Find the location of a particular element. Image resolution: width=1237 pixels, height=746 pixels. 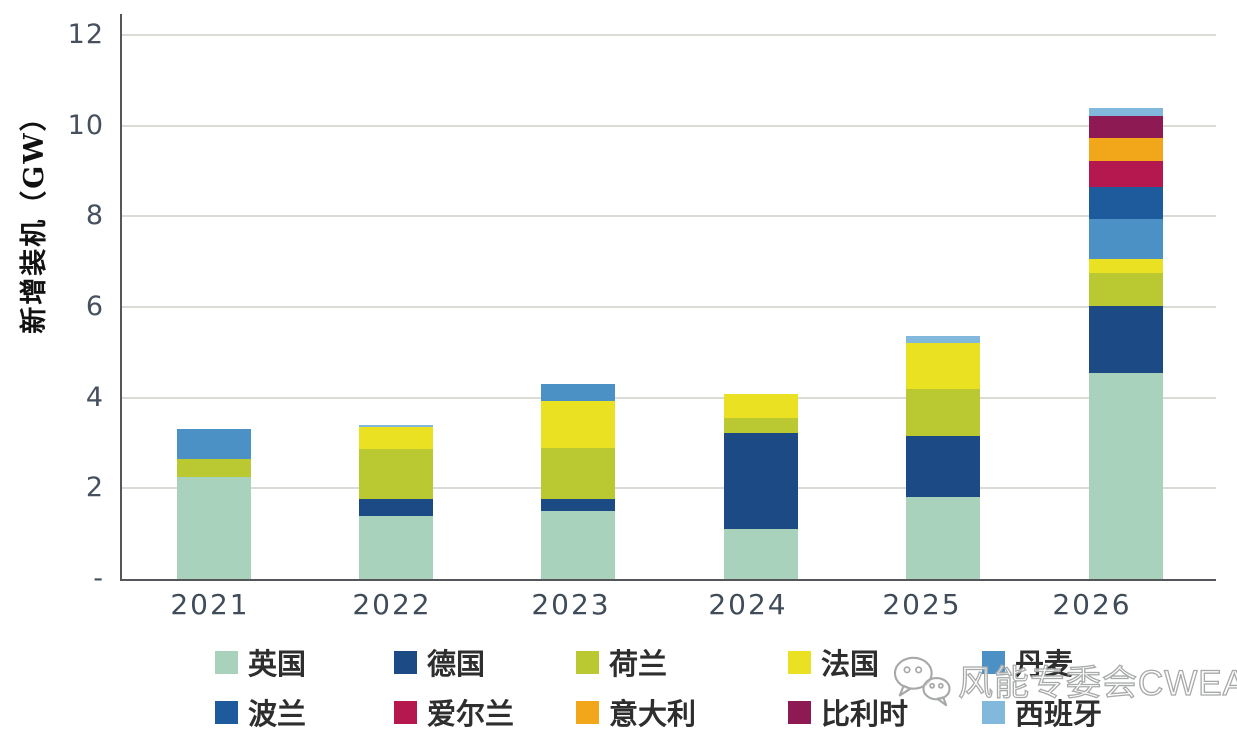

y-tick-label: - is located at coordinates (98, 578).